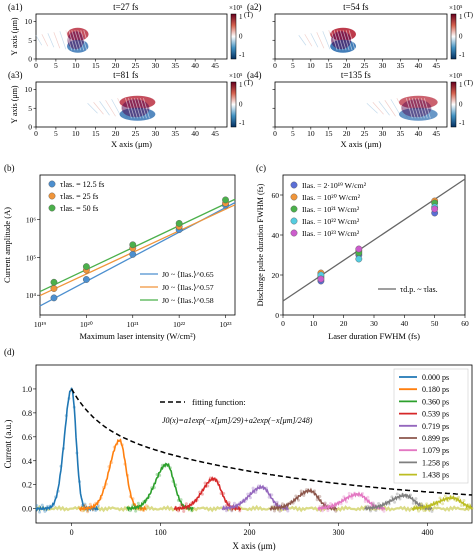  What do you see at coordinates (40, 324) in the screenshot?
I see `x-tick-label: 10¹⁹` at bounding box center [40, 324].